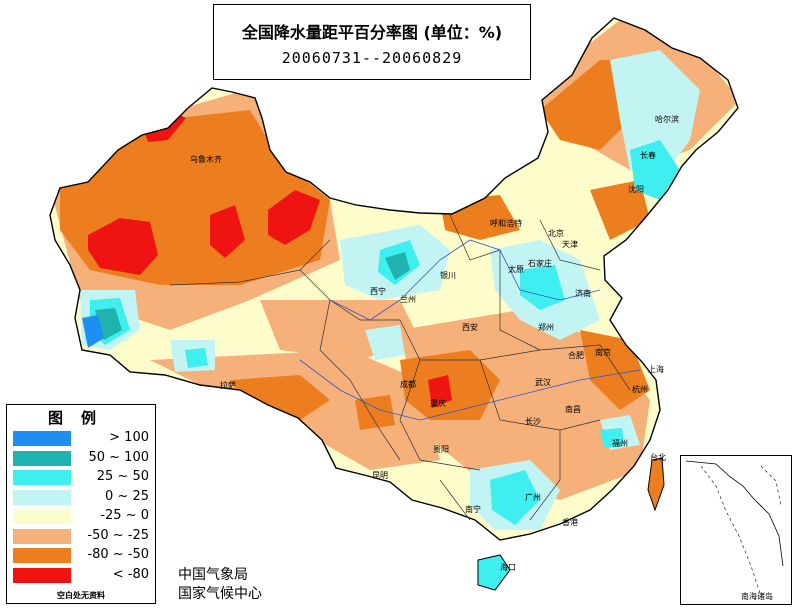  Describe the element at coordinates (441, 449) in the screenshot. I see `city-guiyang: 贵阳` at that location.